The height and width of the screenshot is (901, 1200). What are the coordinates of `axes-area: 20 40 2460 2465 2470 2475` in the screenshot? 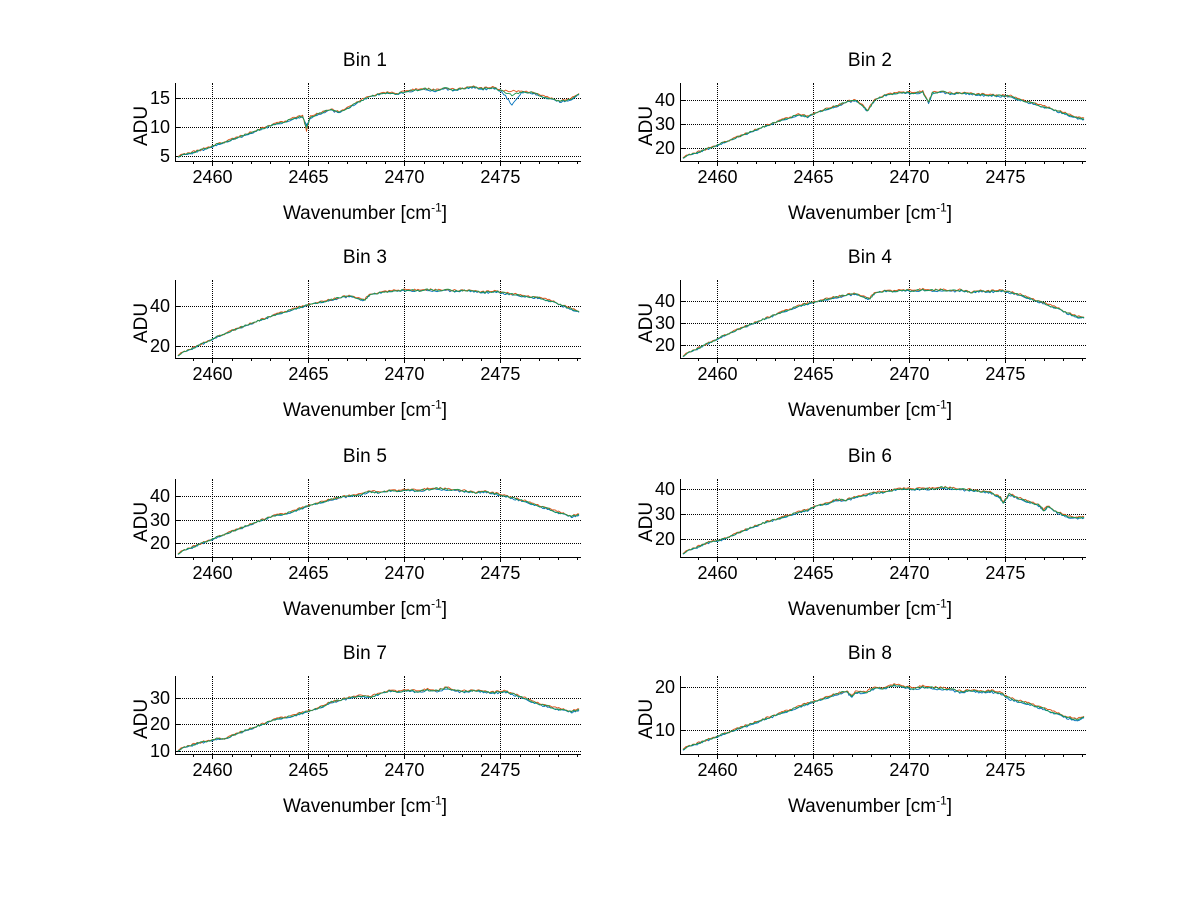 It's located at (365, 331).